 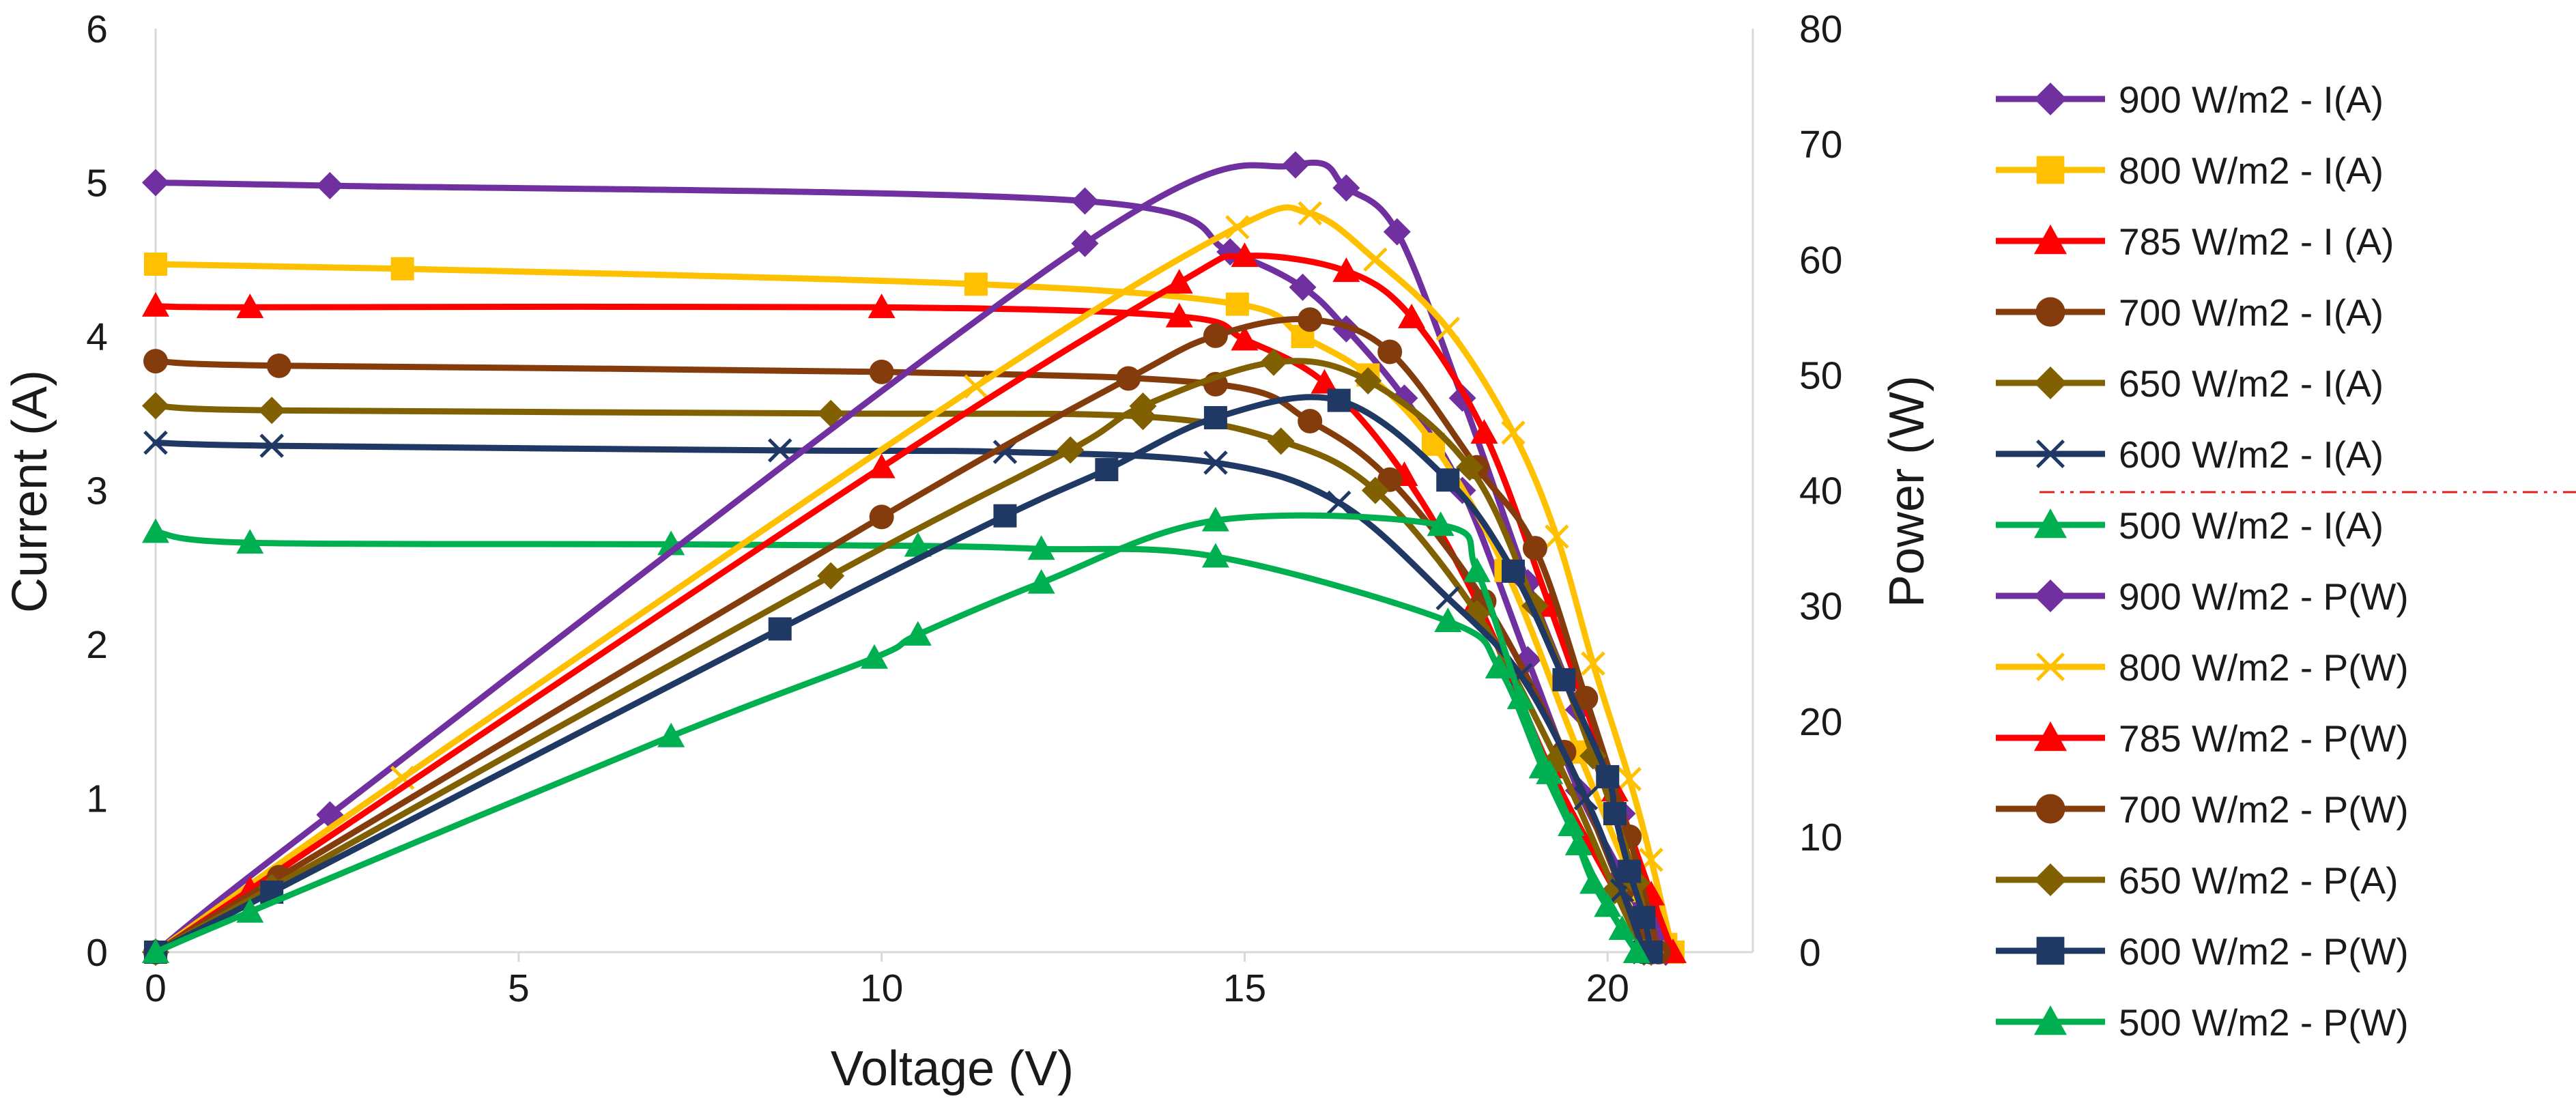 What do you see at coordinates (97, 29) in the screenshot?
I see `y-tick-label: 6` at bounding box center [97, 29].